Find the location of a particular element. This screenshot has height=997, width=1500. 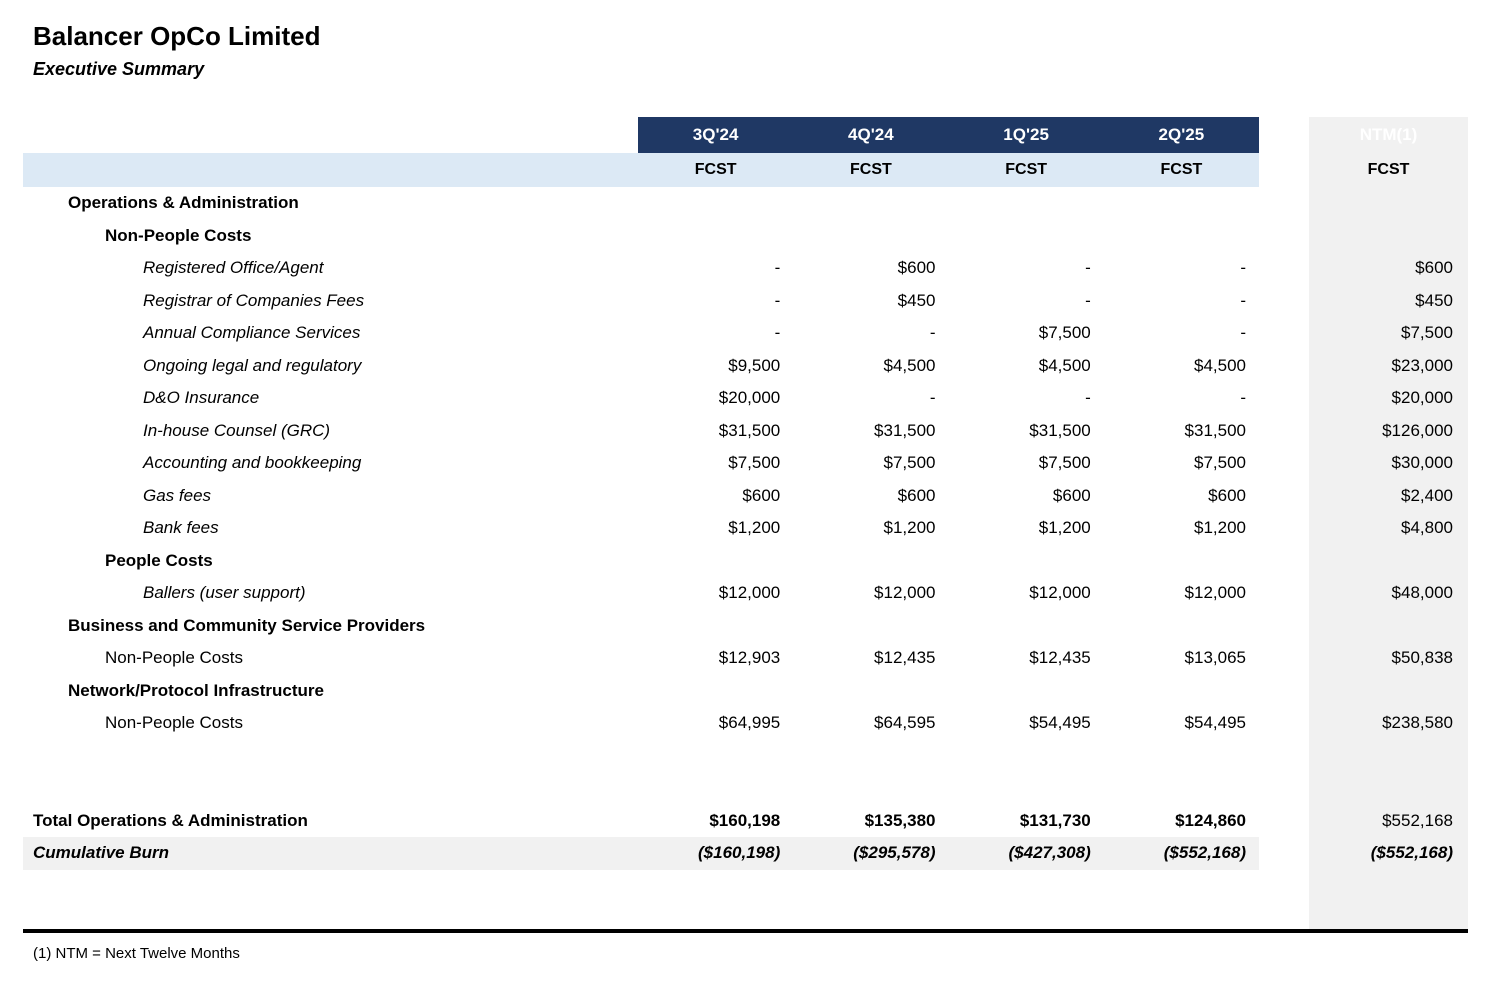

spacer-row is located at coordinates (761, 899).